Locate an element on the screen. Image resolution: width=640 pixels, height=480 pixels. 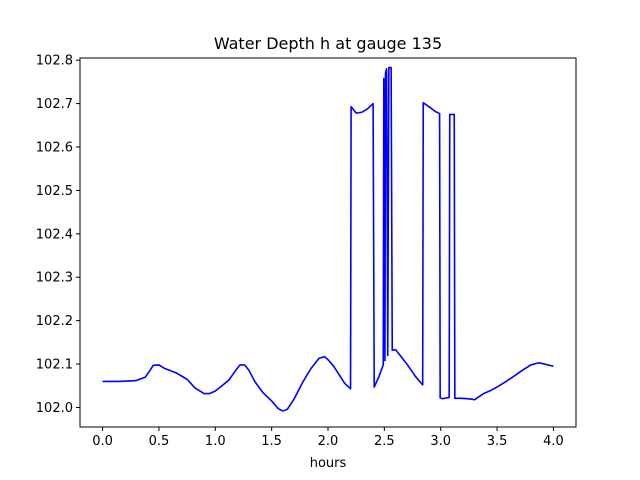
x-tick-label: 2.0 is located at coordinates (328, 441).